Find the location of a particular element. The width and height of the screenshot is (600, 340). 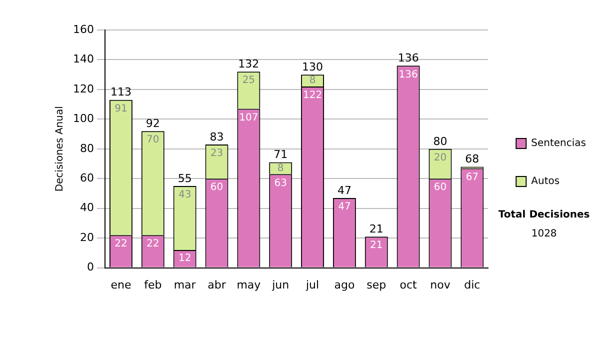

data-label: 63 is located at coordinates (280, 183).